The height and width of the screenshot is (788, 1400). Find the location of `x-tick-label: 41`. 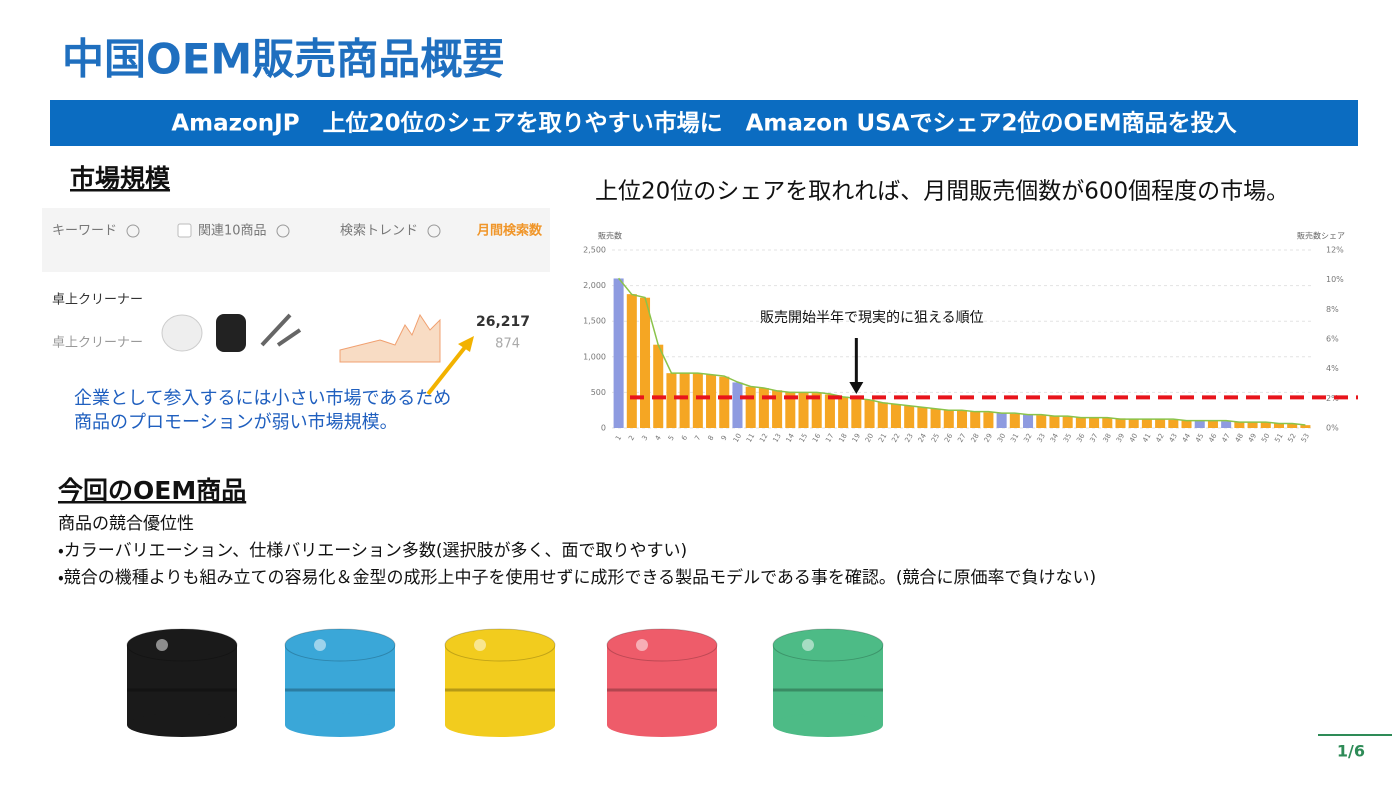

x-tick-label: 41 is located at coordinates (1146, 438).